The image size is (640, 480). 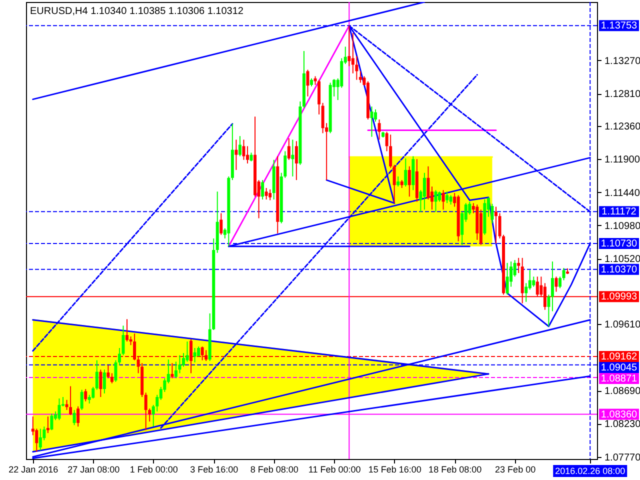 What do you see at coordinates (154, 469) in the screenshot?
I see `x-tick-label: 1 Feb 00:00` at bounding box center [154, 469].